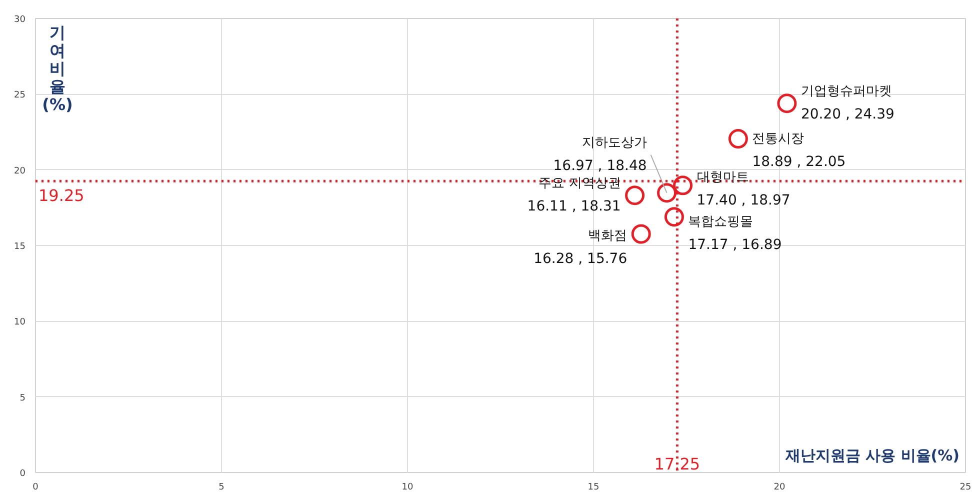 This screenshot has width=978, height=495. I want to click on x-tick-label: 15, so click(594, 487).